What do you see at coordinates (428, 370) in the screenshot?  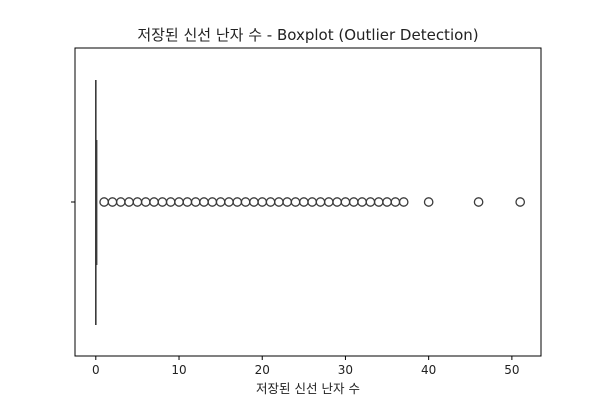 I see `x-tick-label: 40` at bounding box center [428, 370].